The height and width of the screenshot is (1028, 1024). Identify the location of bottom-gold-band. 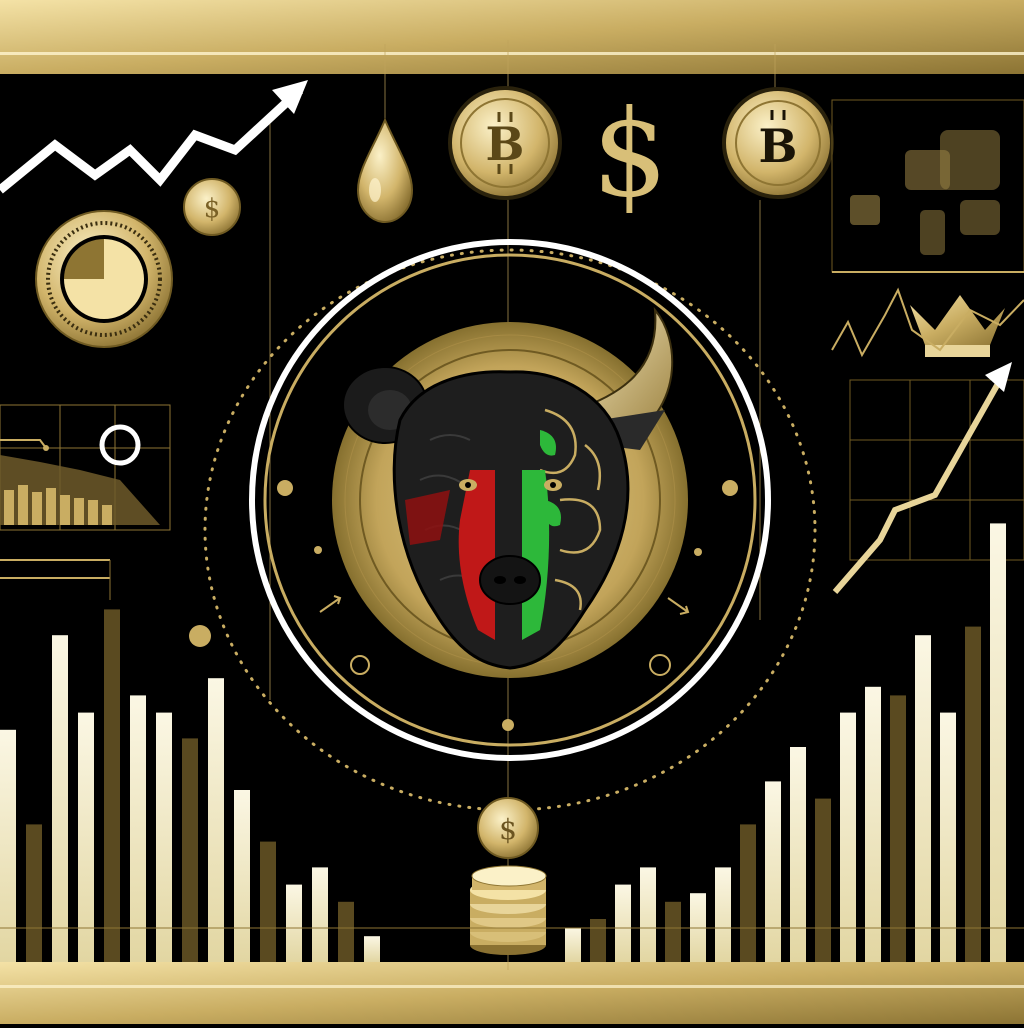
(512, 993).